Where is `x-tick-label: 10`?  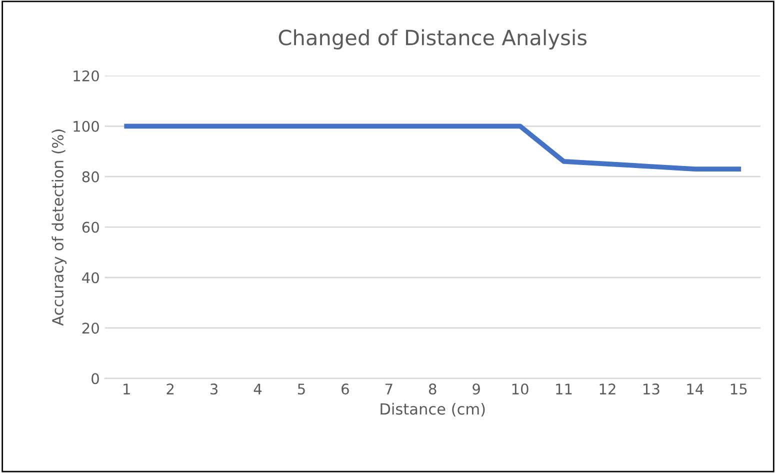
x-tick-label: 10 is located at coordinates (520, 389).